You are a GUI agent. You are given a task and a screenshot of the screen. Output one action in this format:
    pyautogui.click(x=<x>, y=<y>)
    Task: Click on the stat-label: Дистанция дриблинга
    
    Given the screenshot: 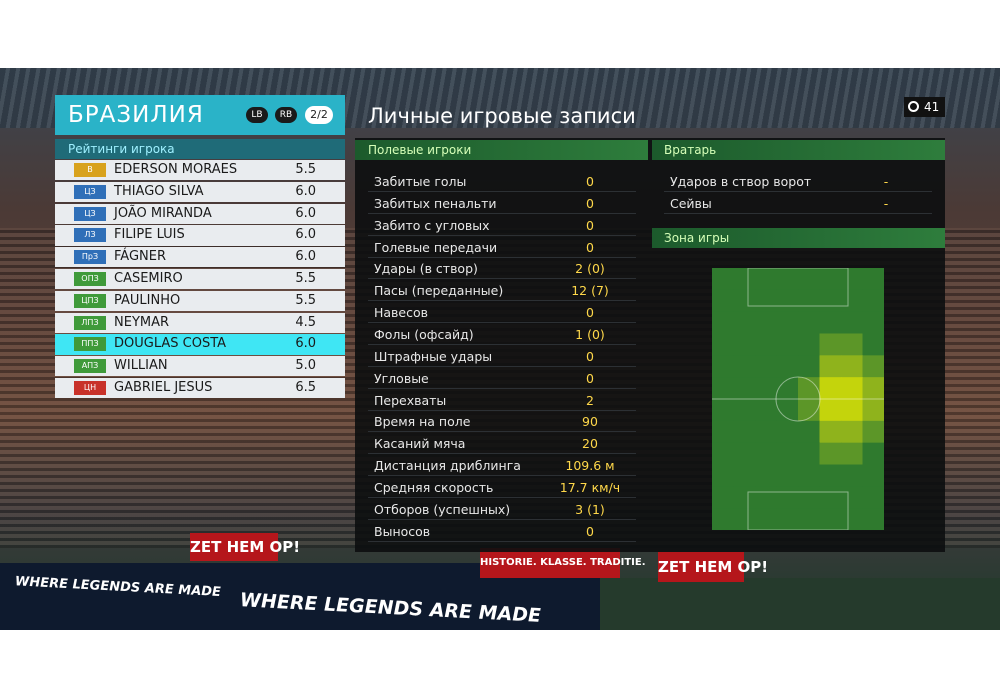 What is the action you would take?
    pyautogui.click(x=447, y=466)
    